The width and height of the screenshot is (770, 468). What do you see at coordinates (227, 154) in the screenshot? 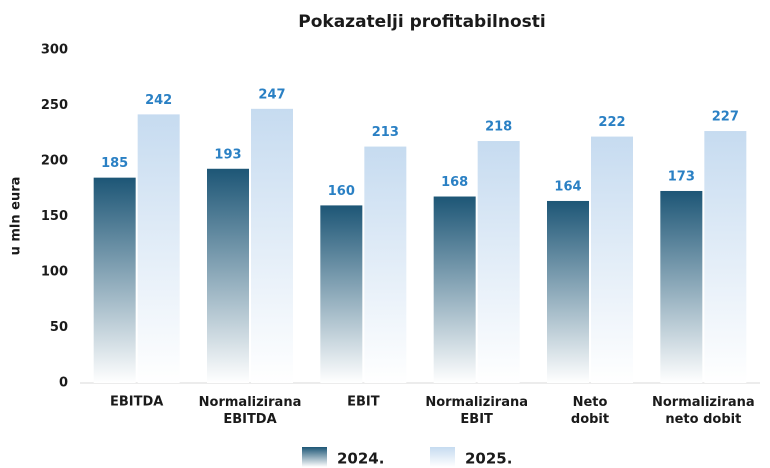
I see `value-label: 193` at bounding box center [227, 154].